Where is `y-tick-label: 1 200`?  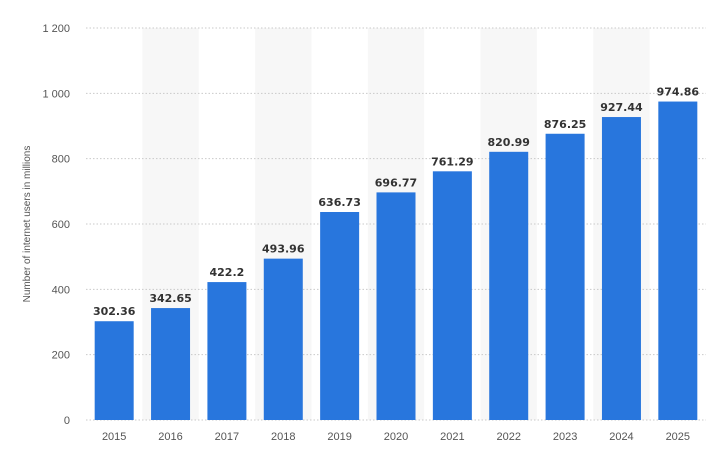 y-tick-label: 1 200 is located at coordinates (56, 29).